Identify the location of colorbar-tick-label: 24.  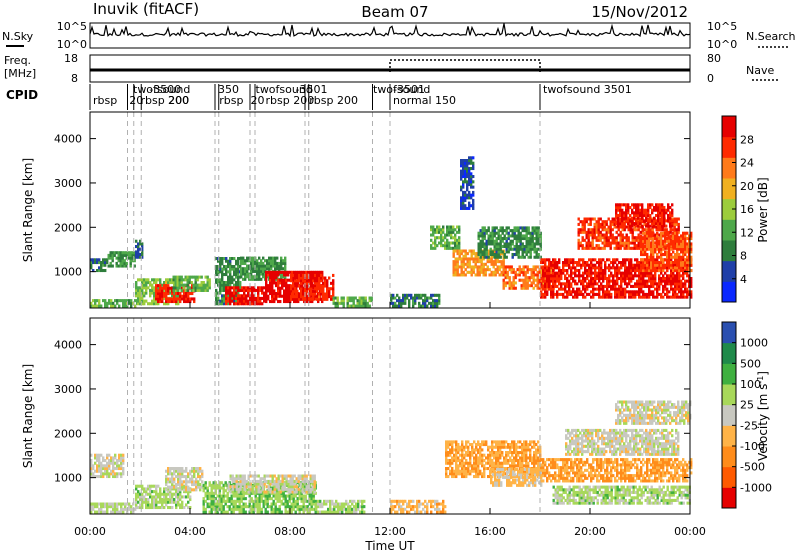
(747, 163).